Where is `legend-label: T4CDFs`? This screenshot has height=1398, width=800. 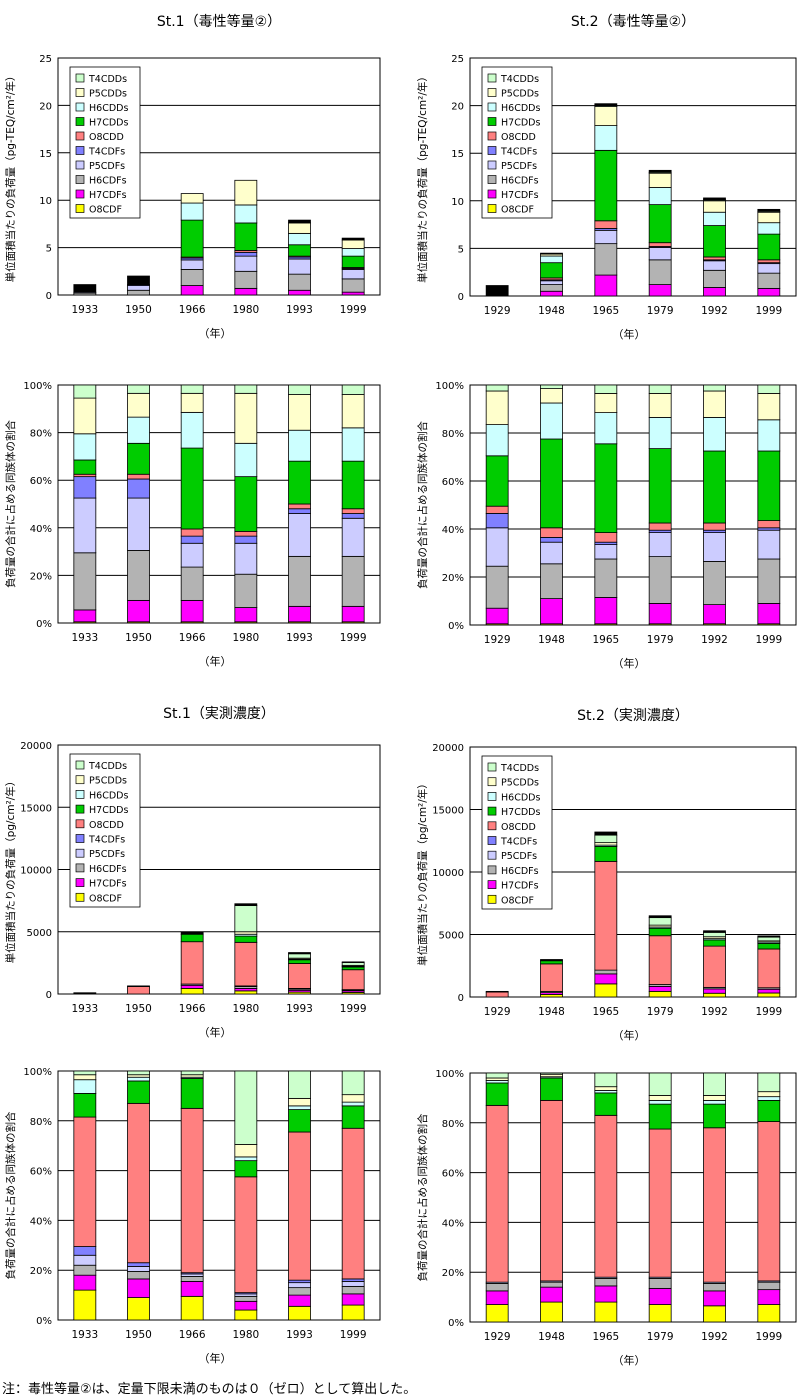 legend-label: T4CDFs is located at coordinates (518, 152).